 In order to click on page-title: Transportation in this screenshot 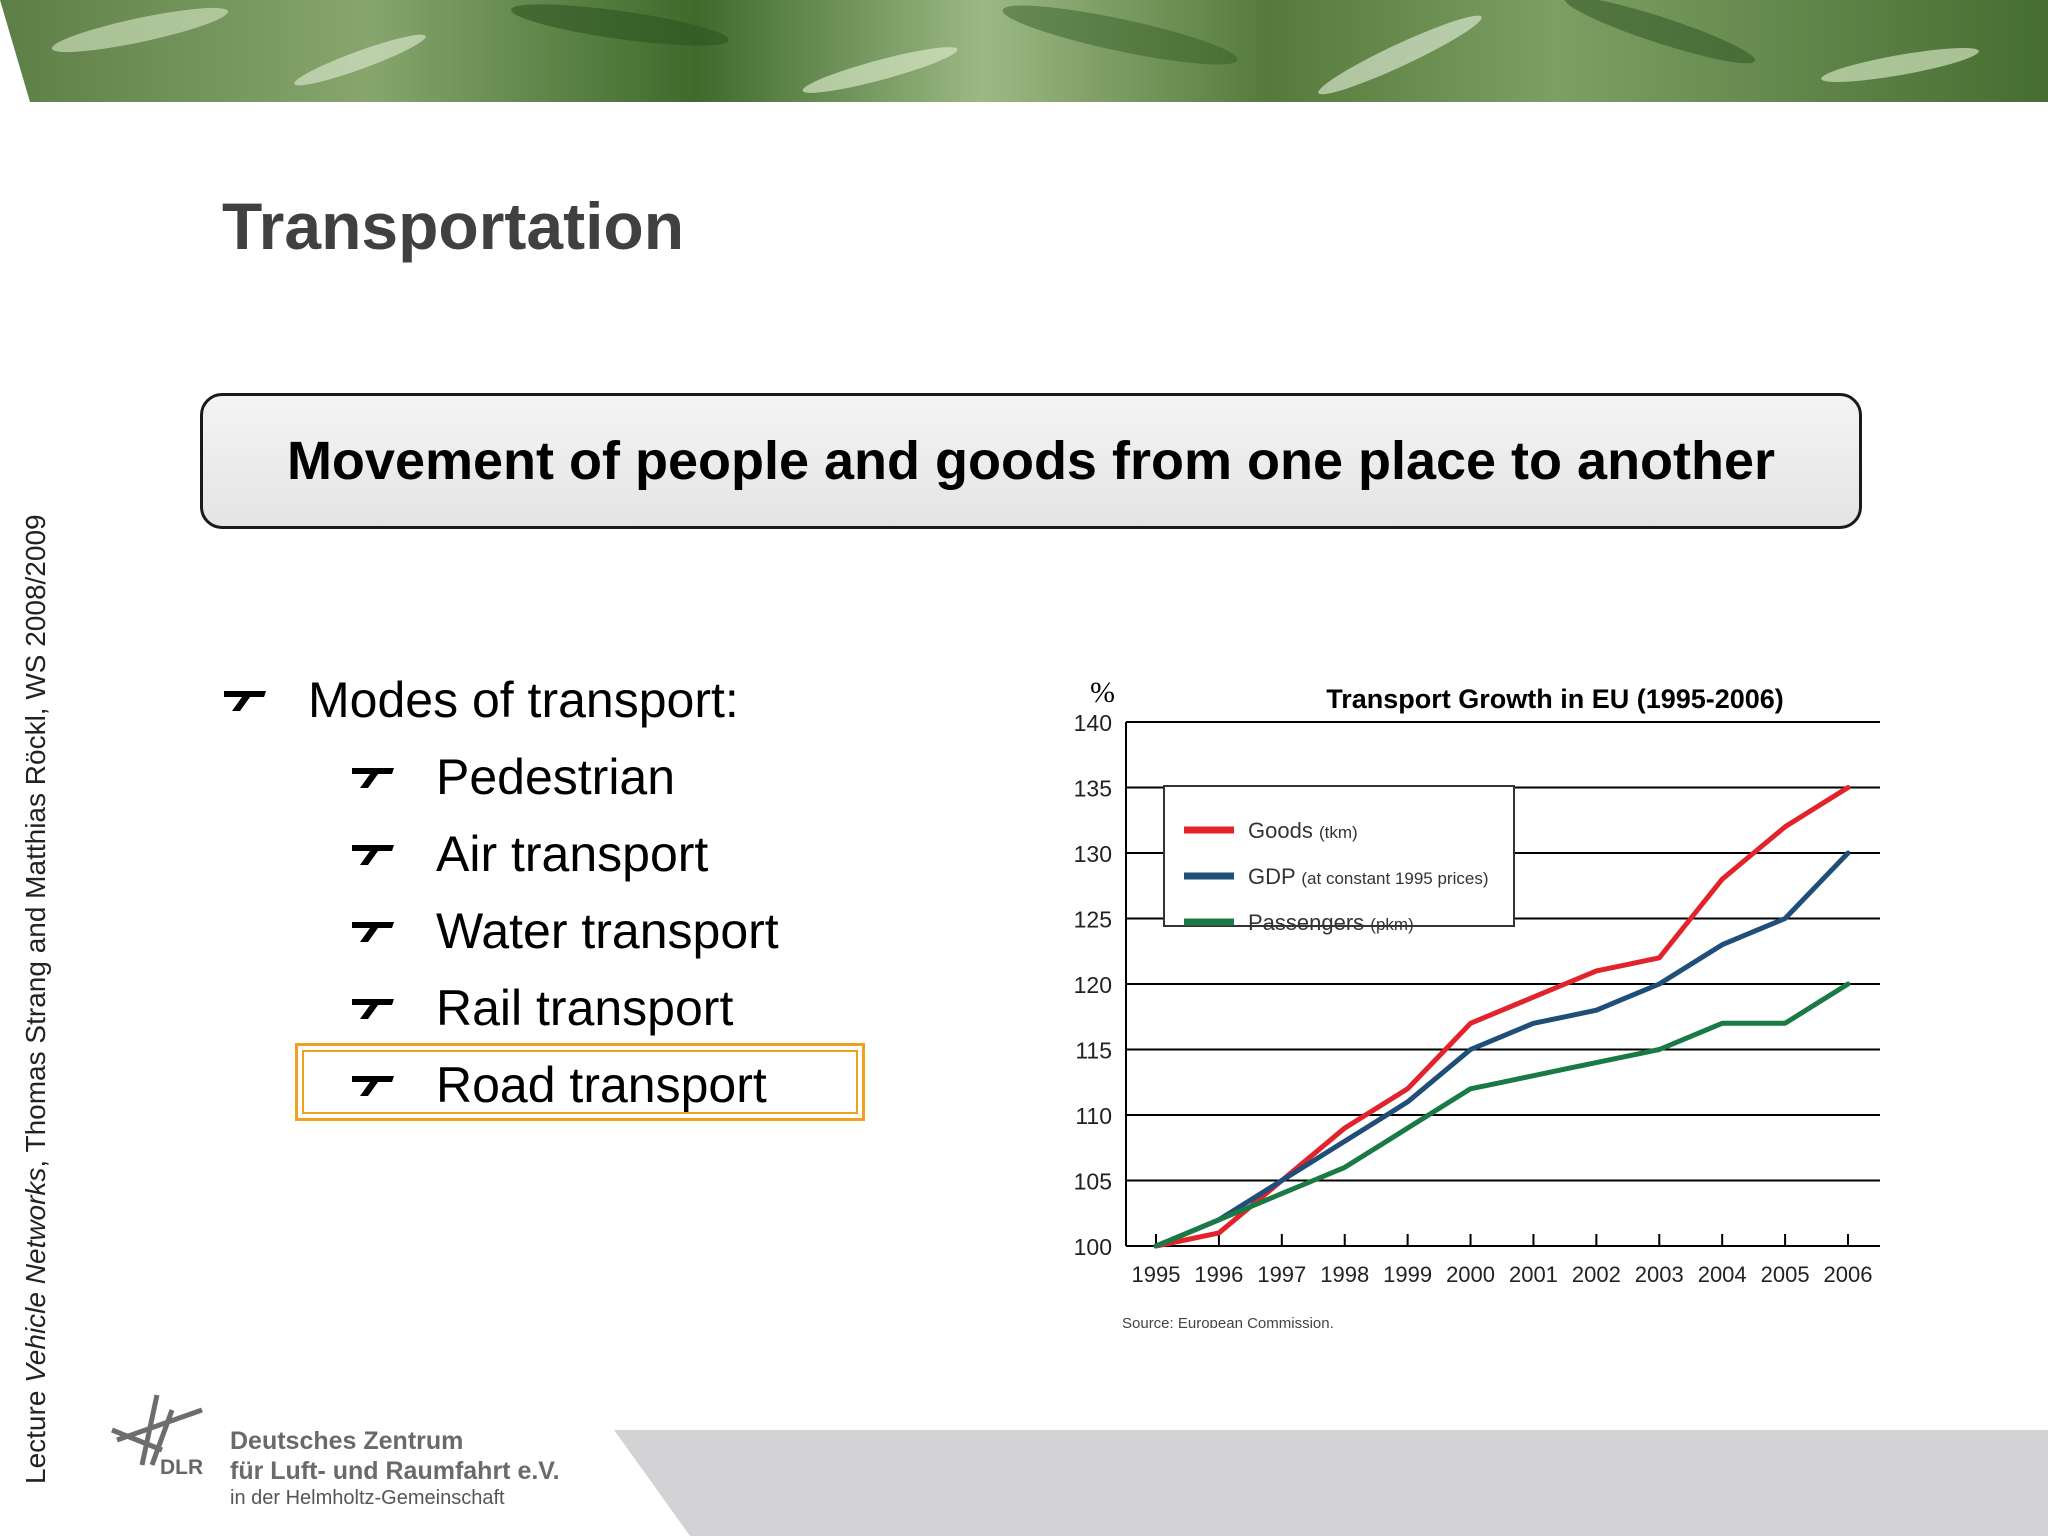, I will do `click(453, 226)`.